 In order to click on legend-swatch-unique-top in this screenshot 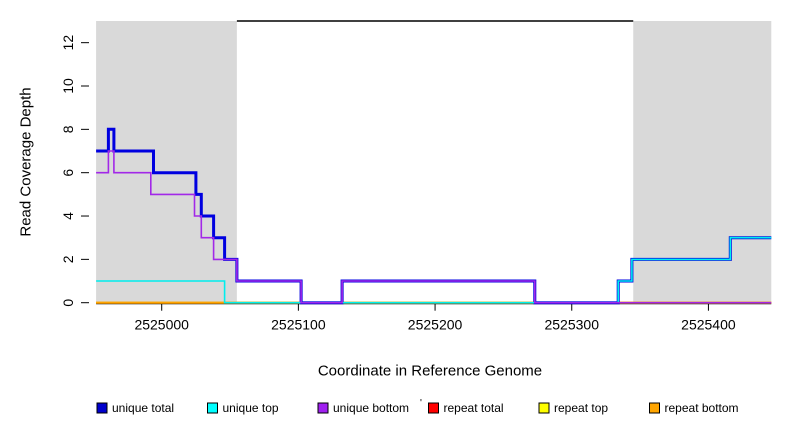, I will do `click(212, 408)`.